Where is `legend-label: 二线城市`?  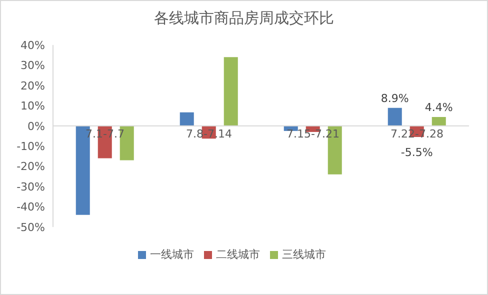 legend-label: 二线城市 is located at coordinates (238, 254).